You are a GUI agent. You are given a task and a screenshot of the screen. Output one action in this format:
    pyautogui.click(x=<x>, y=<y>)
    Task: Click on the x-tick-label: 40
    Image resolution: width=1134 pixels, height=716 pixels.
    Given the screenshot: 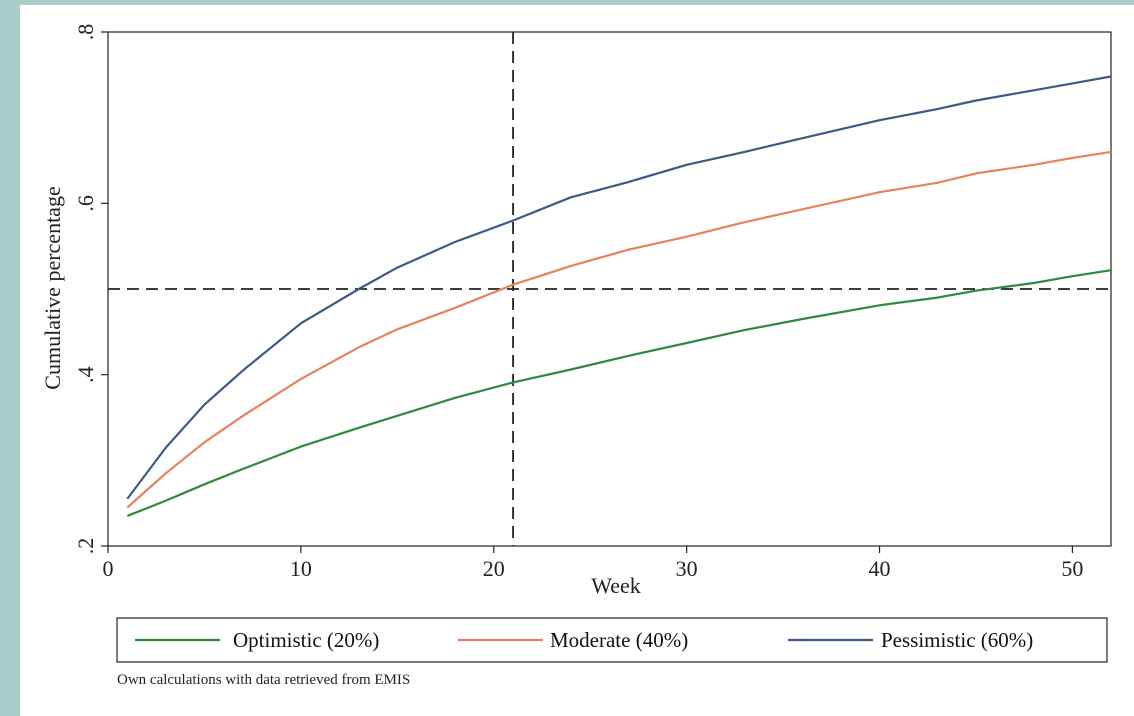 What is the action you would take?
    pyautogui.click(x=880, y=568)
    